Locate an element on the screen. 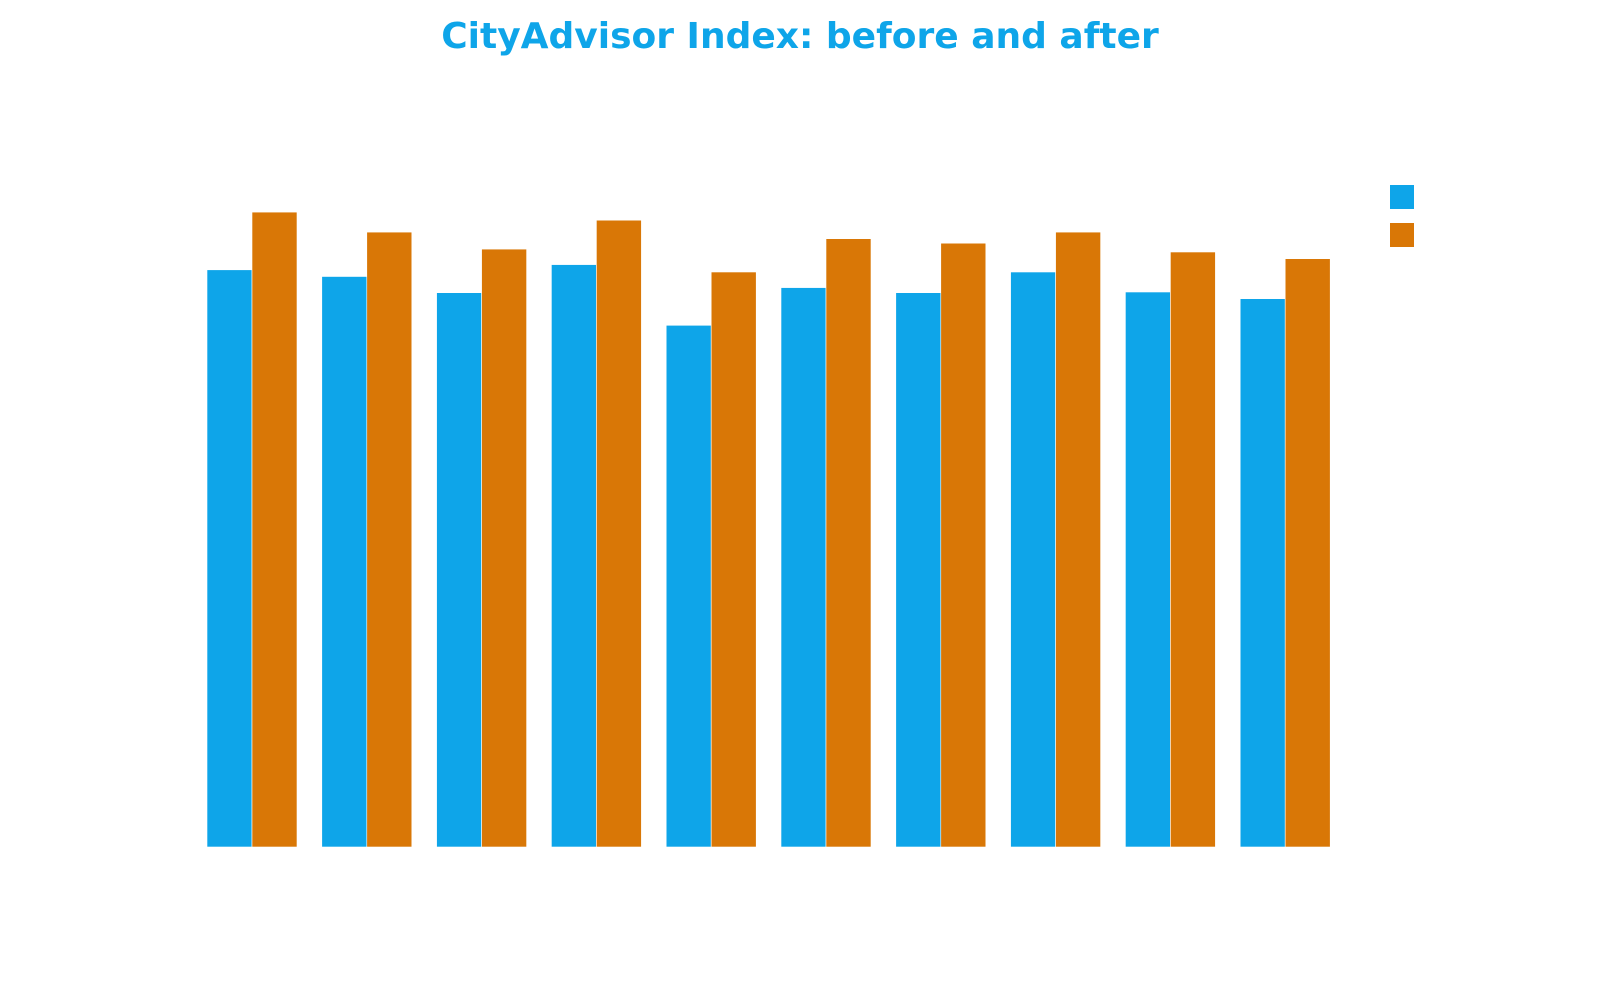 This screenshot has height=1000, width=1600. bar-series1-item8 is located at coordinates (1033, 559).